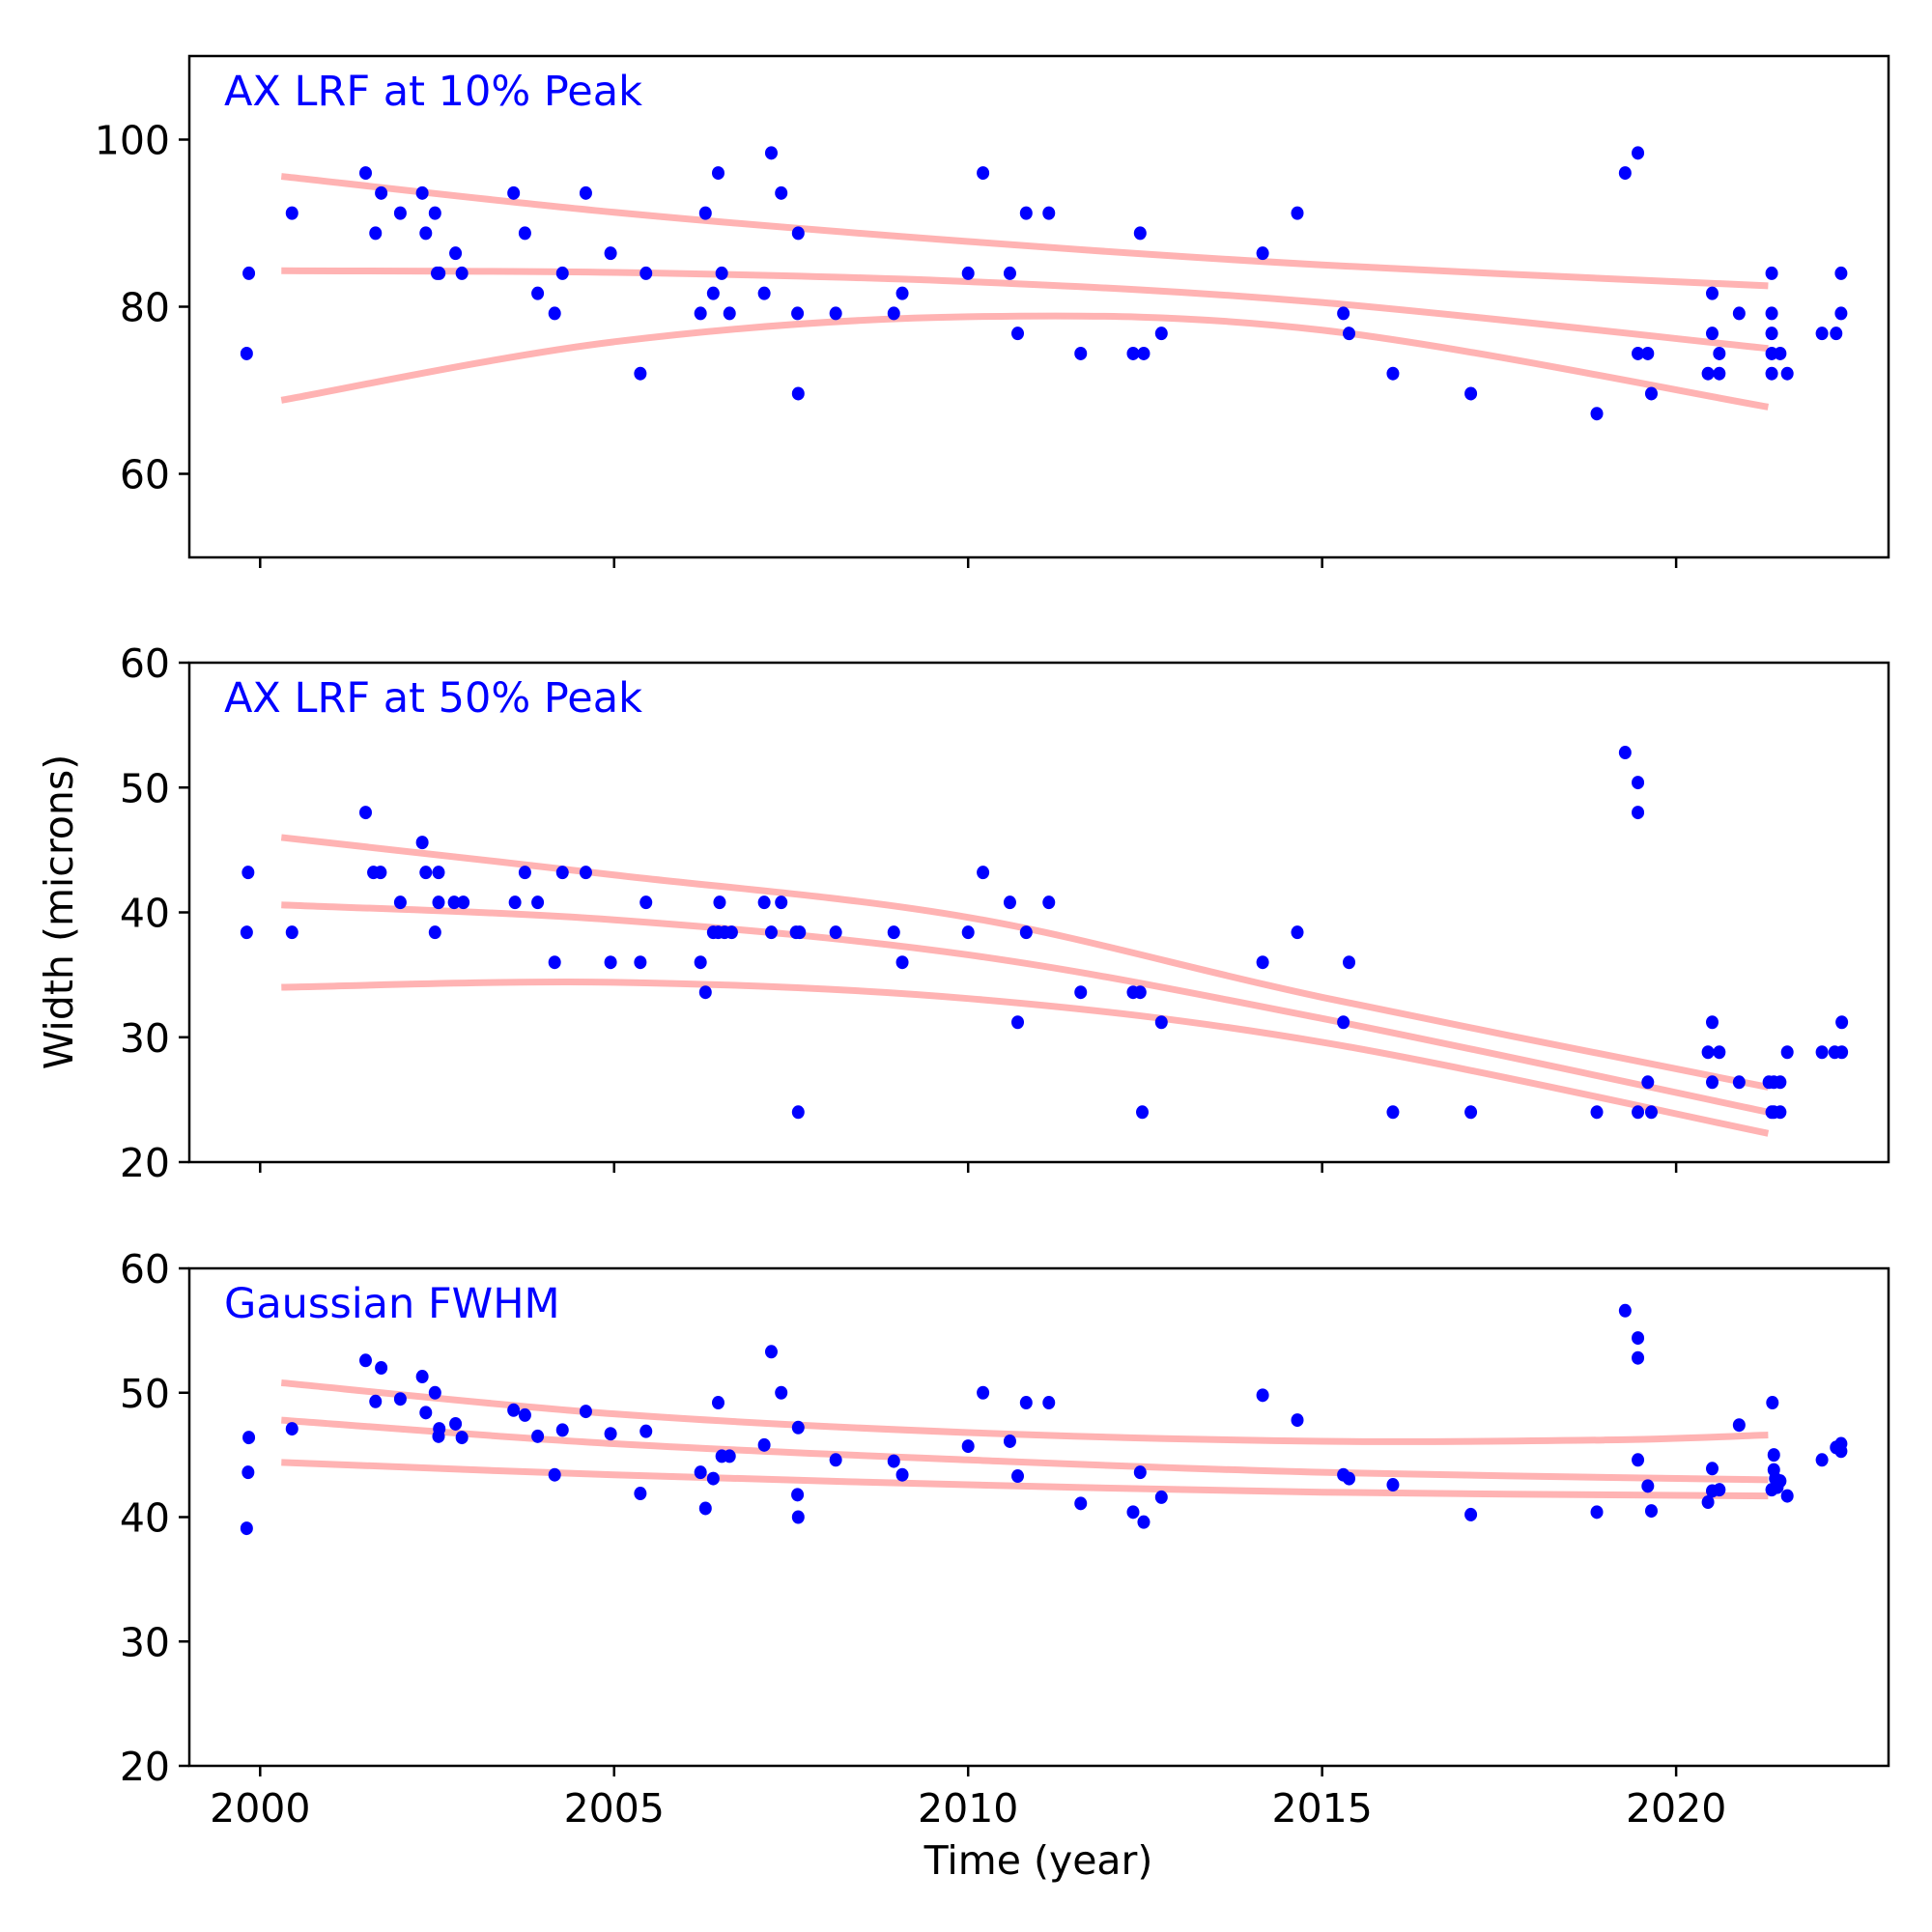 The width and height of the screenshot is (1932, 1932). Describe the element at coordinates (392, 1304) in the screenshot. I see `panel-title: Gaussian FWHM` at that location.